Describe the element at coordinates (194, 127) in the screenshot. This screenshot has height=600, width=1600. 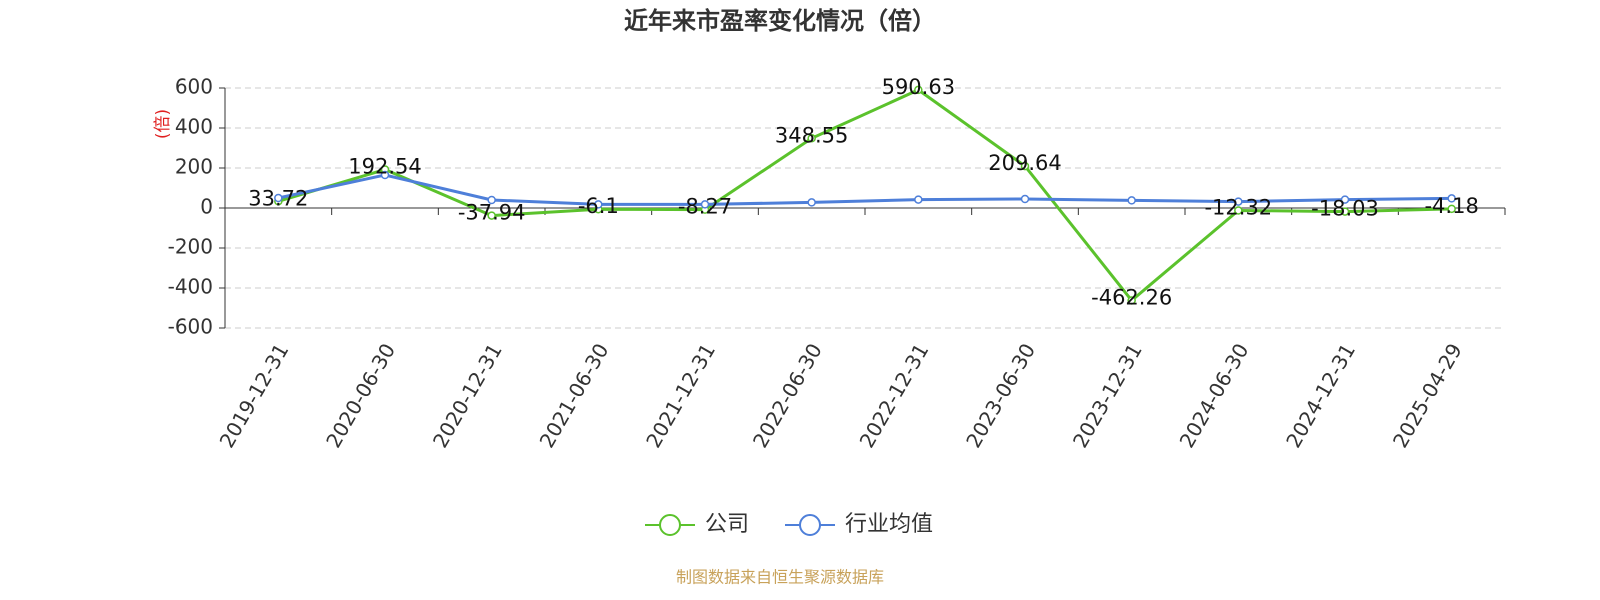
I see `y-tick-label: 400` at that location.